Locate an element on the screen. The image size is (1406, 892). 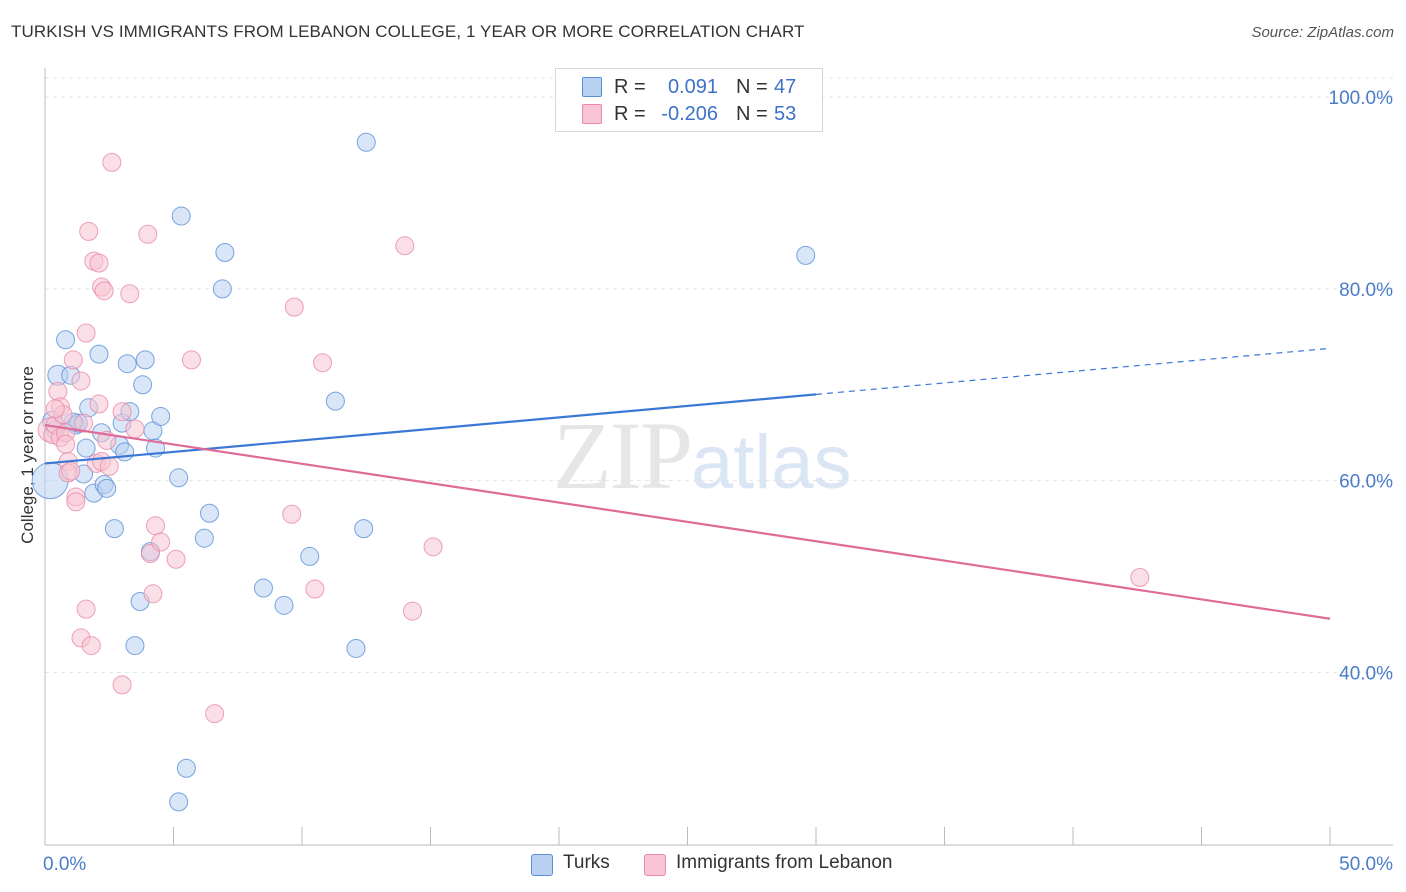
r-value-turks: 0.091 is located at coordinates (692, 87).